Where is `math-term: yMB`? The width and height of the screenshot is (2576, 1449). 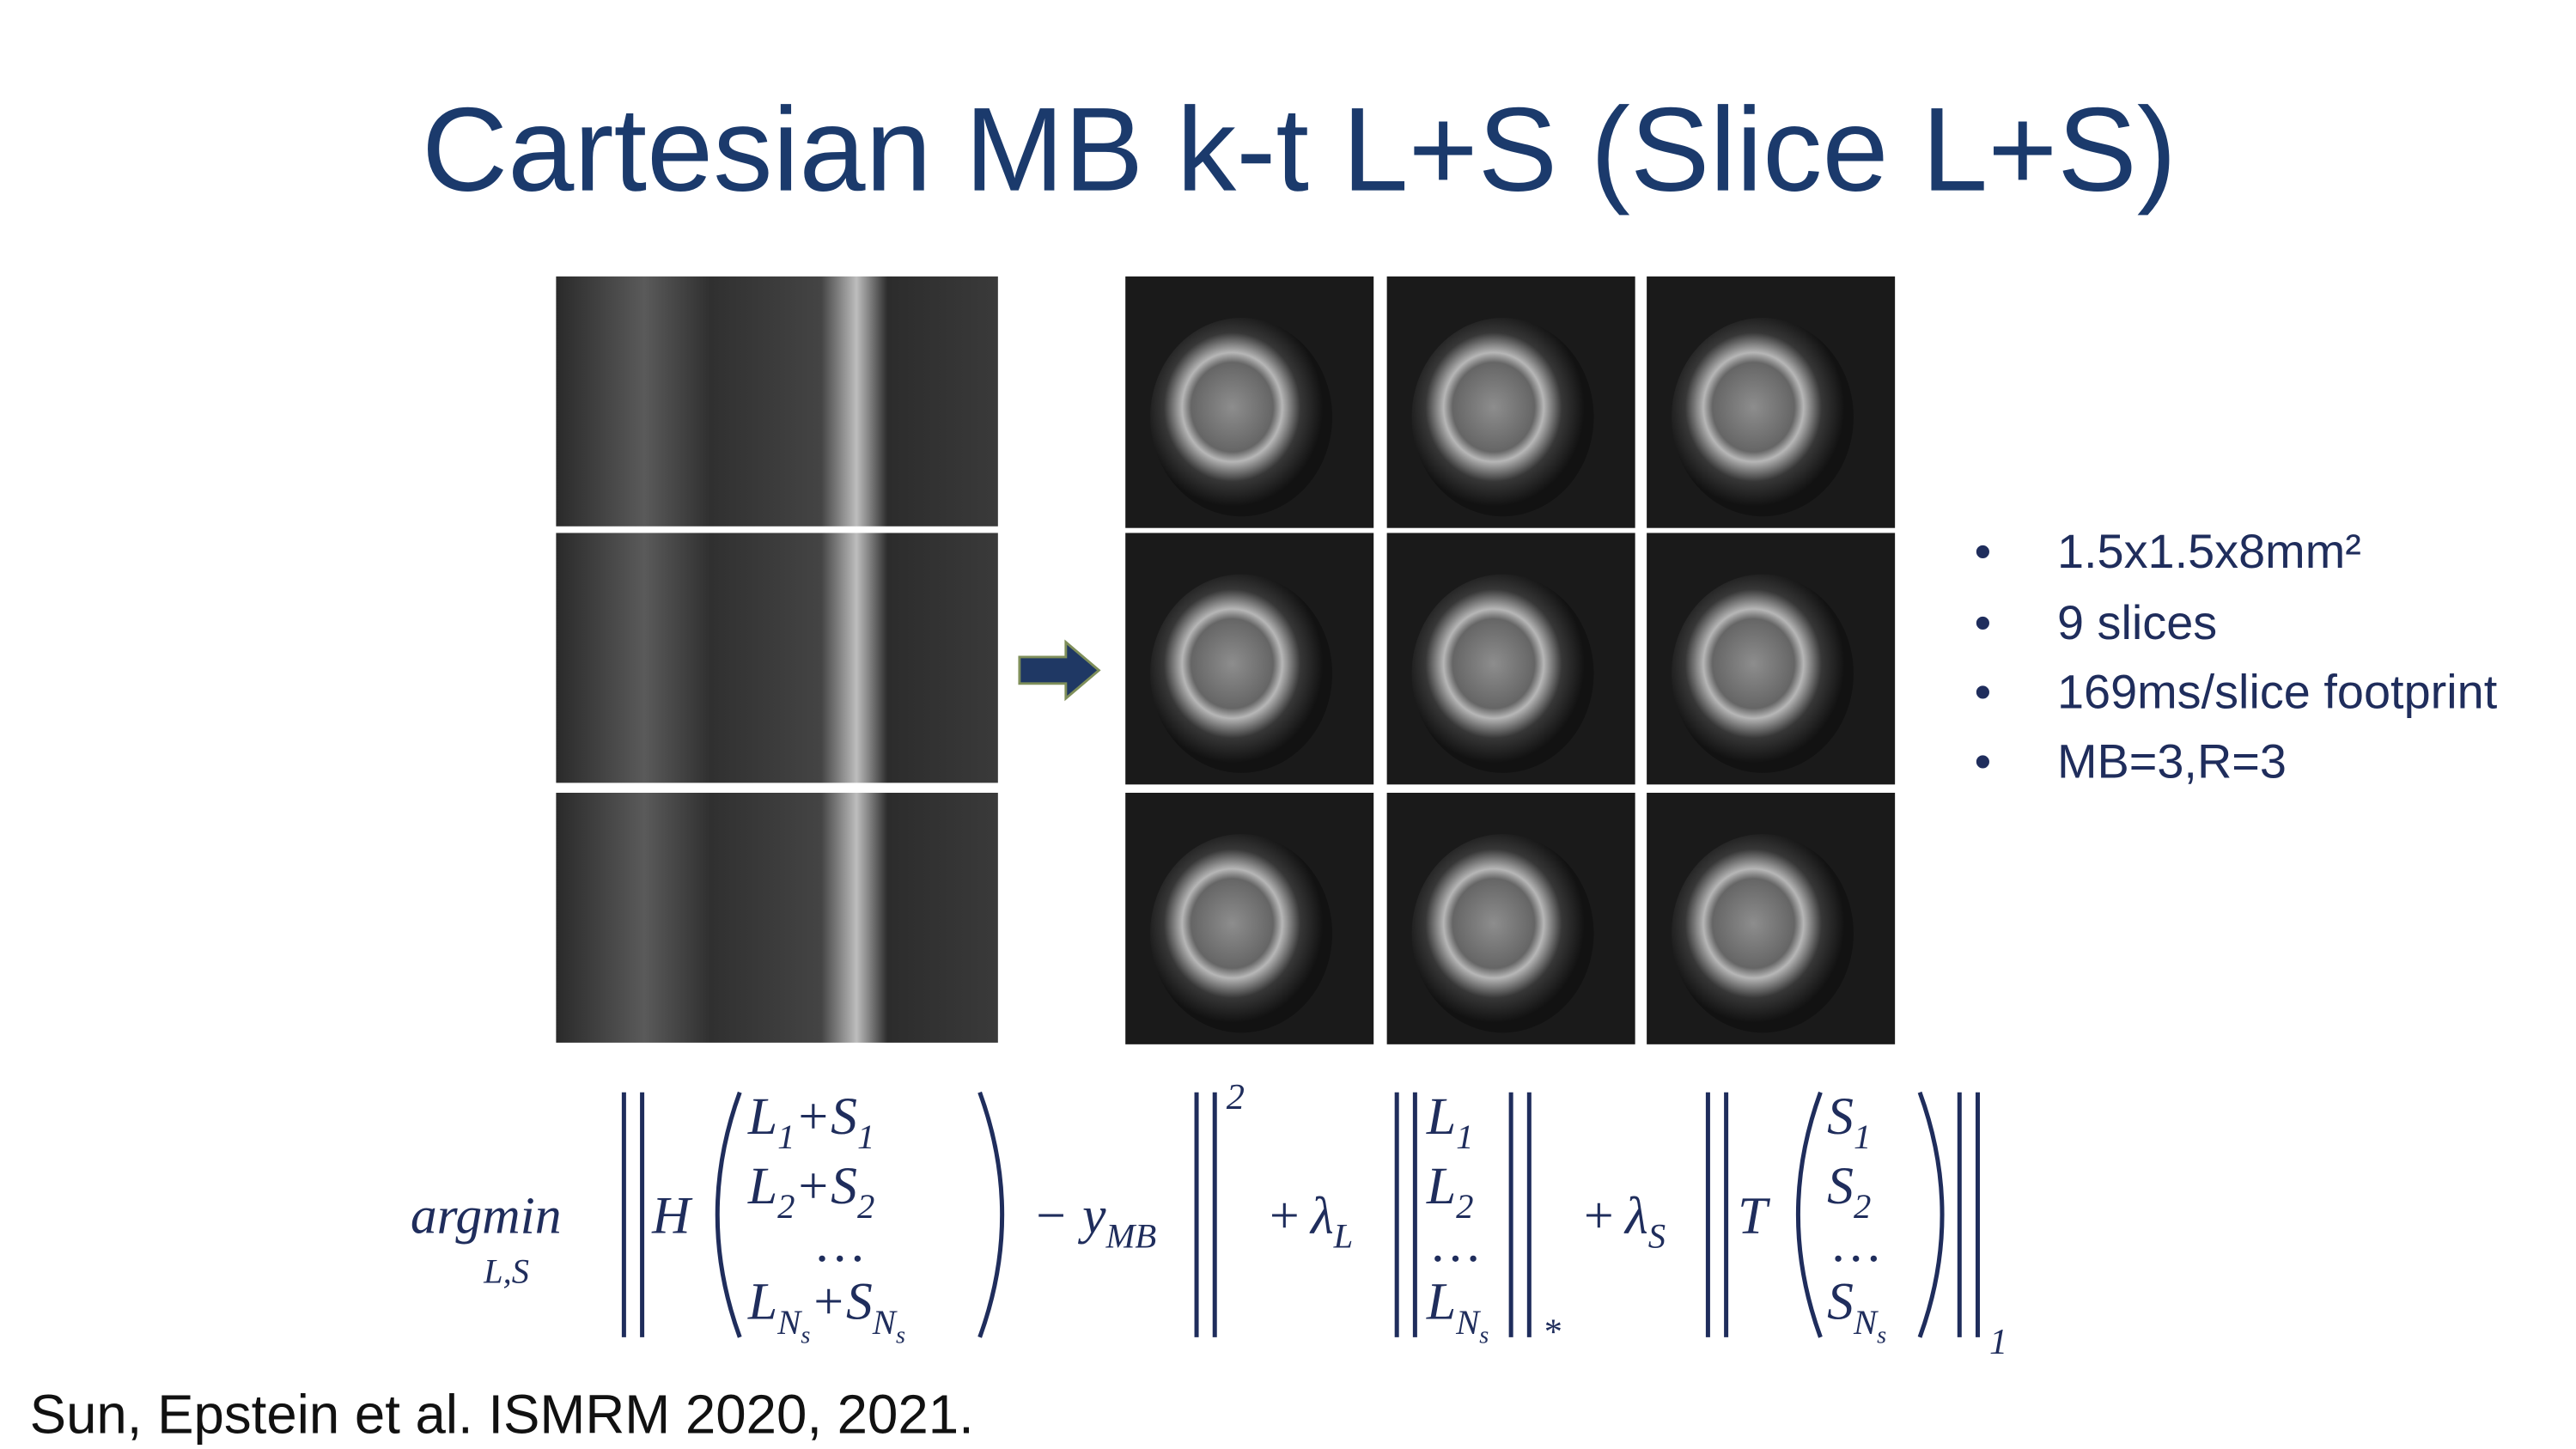 math-term: yMB is located at coordinates (1116, 1220).